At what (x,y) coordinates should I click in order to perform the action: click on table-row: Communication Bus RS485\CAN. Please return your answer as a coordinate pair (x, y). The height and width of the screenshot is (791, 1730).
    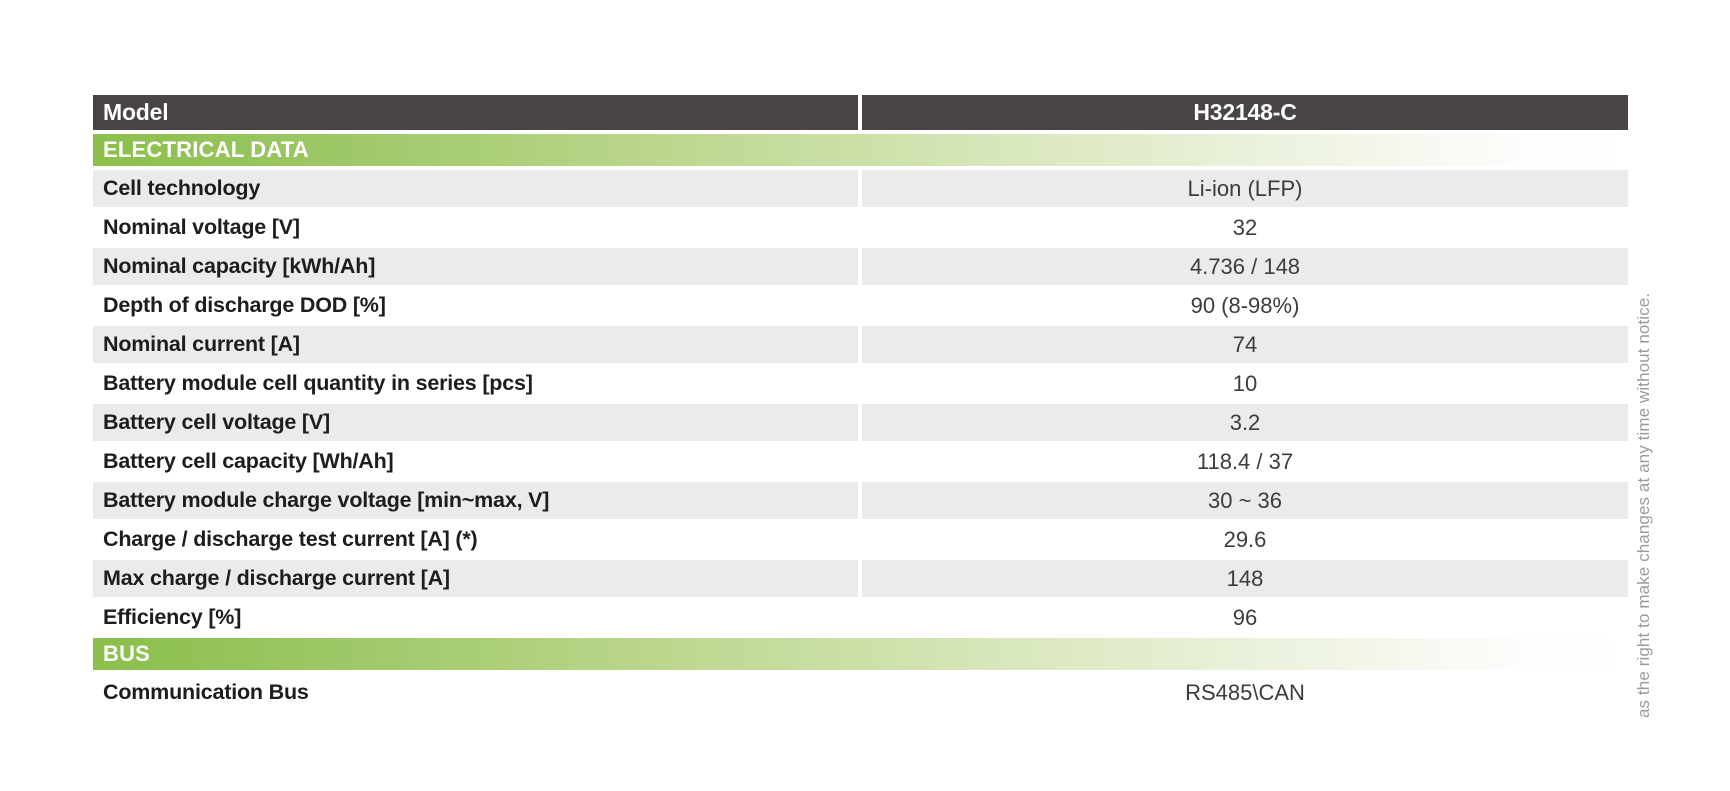
    Looking at the image, I should click on (860, 692).